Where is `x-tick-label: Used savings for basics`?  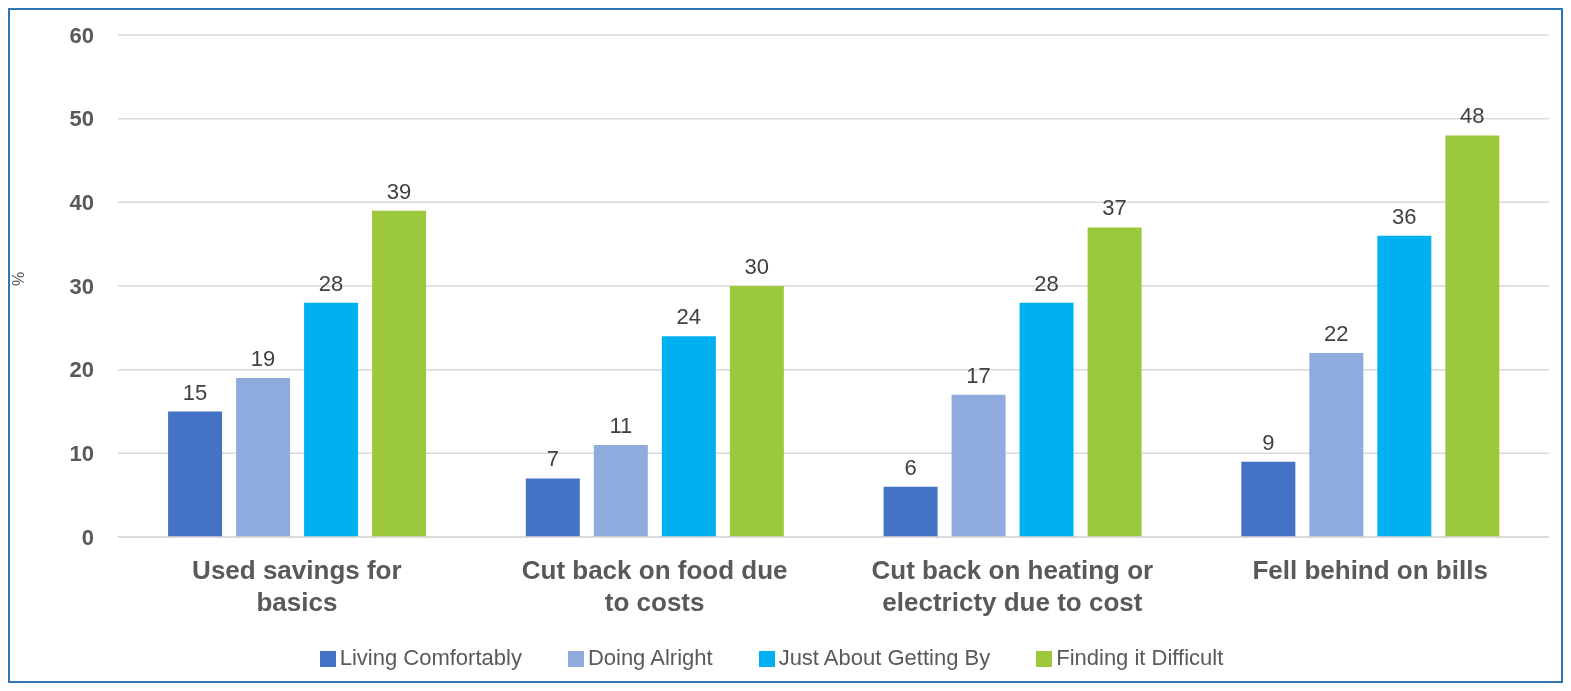 x-tick-label: Used savings for basics is located at coordinates (297, 586).